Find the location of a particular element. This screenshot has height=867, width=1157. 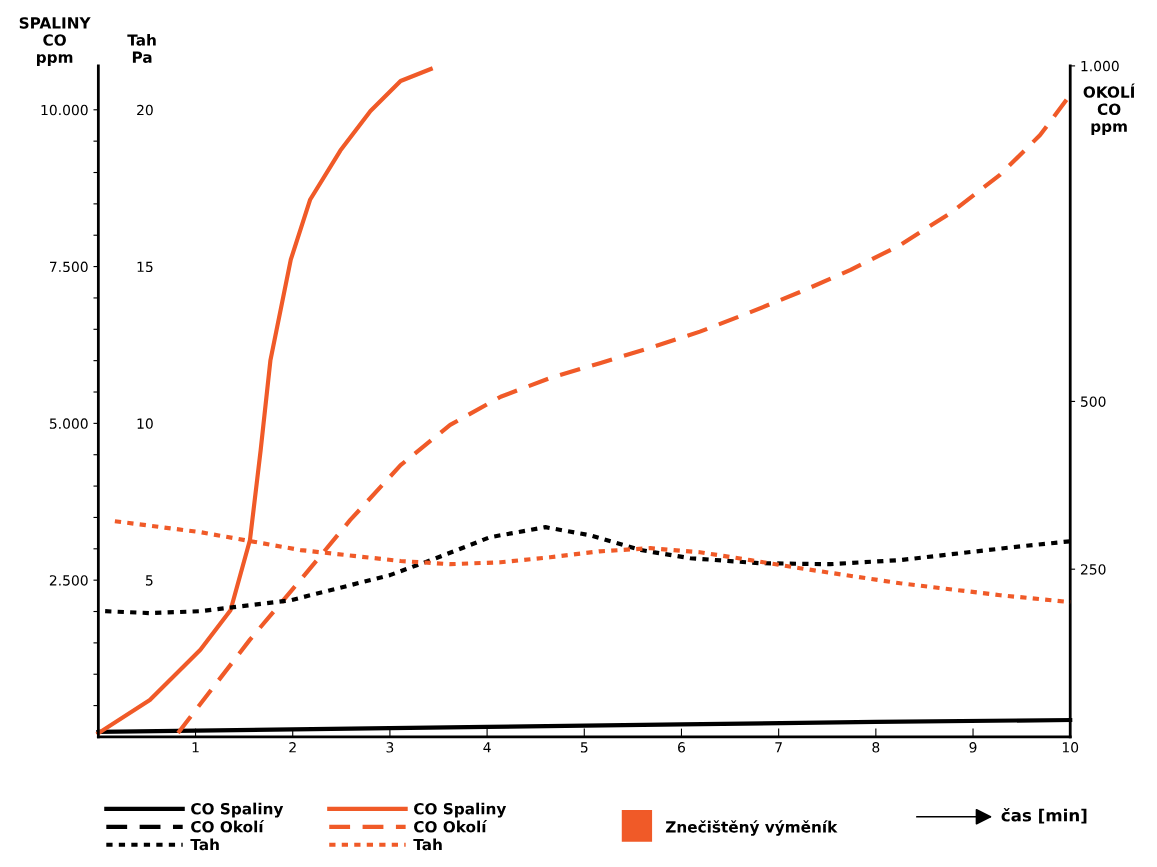

x-tick-label: 7 is located at coordinates (778, 747).